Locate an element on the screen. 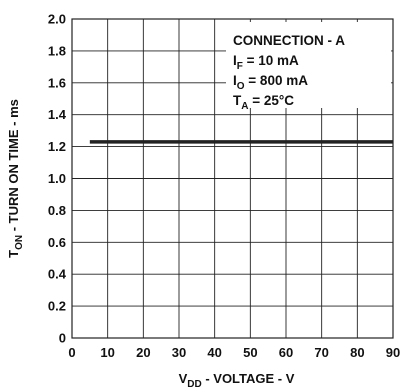 The height and width of the screenshot is (392, 409). y-tick-label: 1.8 is located at coordinates (57, 50).